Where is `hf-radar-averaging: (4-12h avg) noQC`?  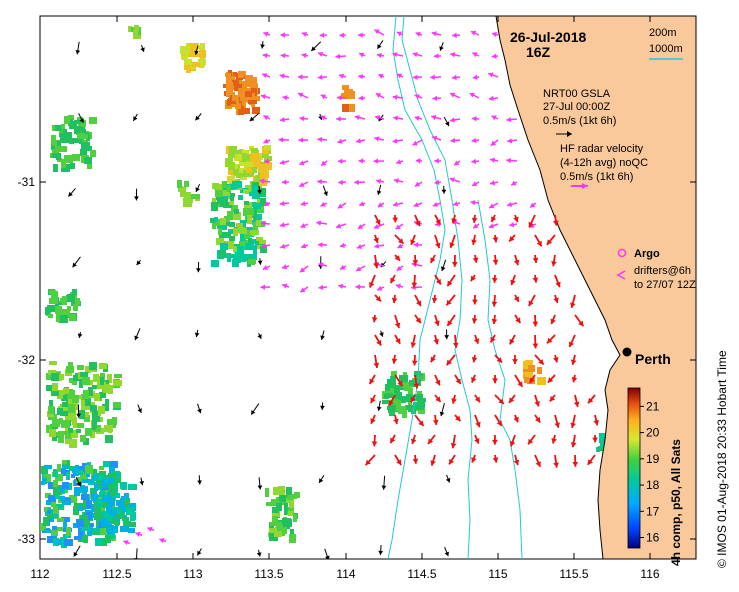
hf-radar-averaging: (4-12h avg) noQC is located at coordinates (604, 163).